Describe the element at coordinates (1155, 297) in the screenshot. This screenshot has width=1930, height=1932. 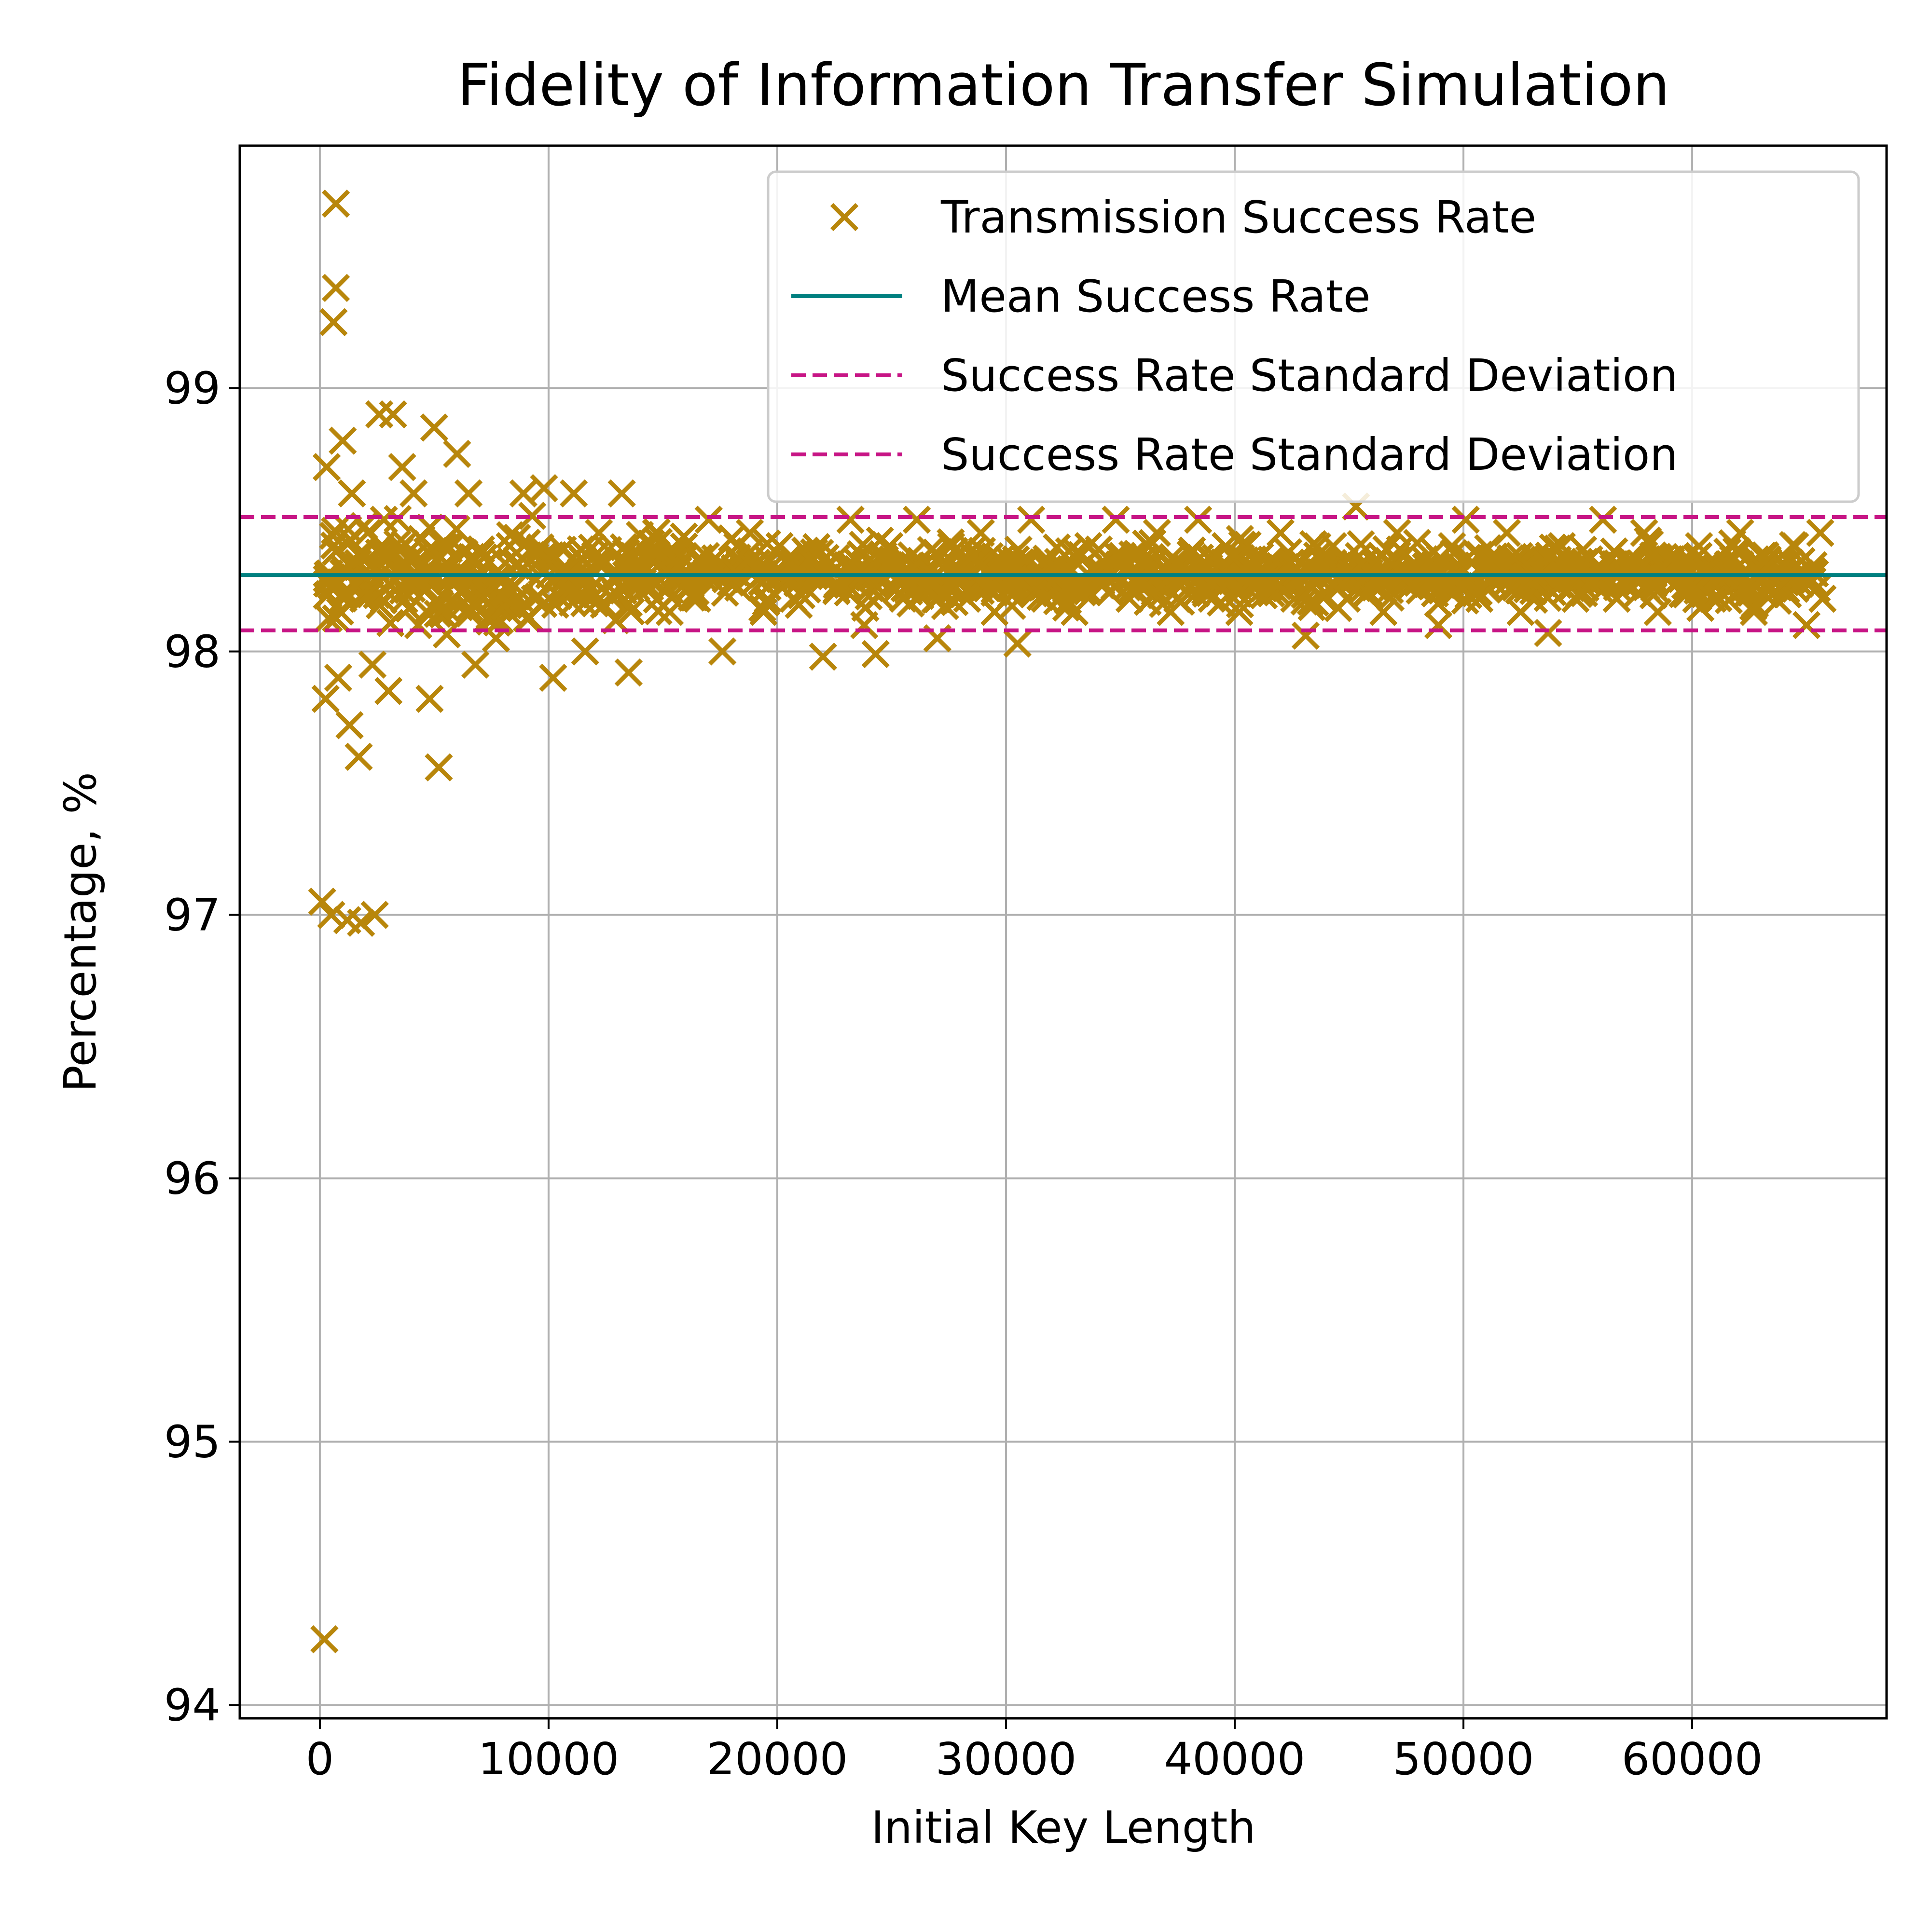
I see `legend-label: Mean Success Rate` at that location.